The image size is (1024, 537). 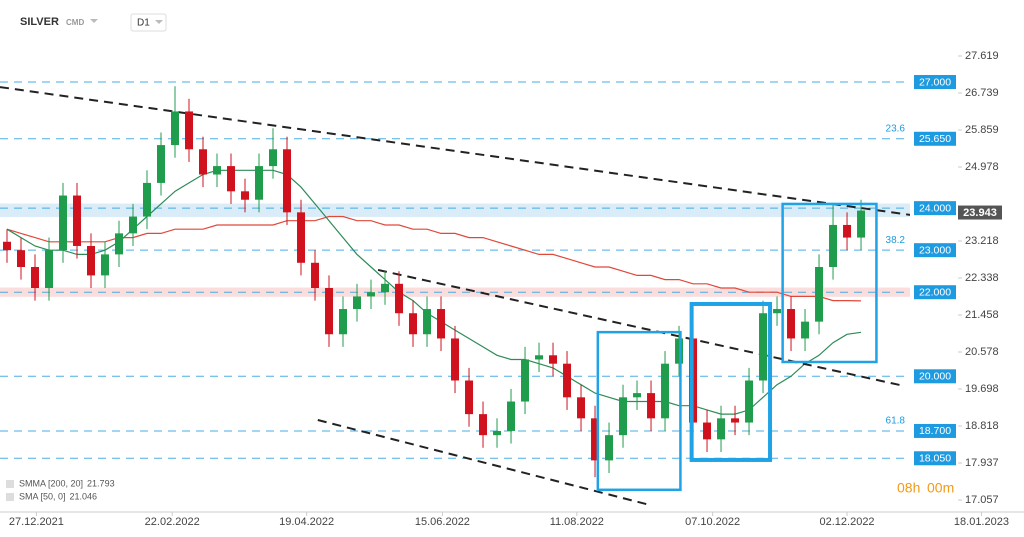 What do you see at coordinates (483, 462) in the screenshot?
I see `trendline` at bounding box center [483, 462].